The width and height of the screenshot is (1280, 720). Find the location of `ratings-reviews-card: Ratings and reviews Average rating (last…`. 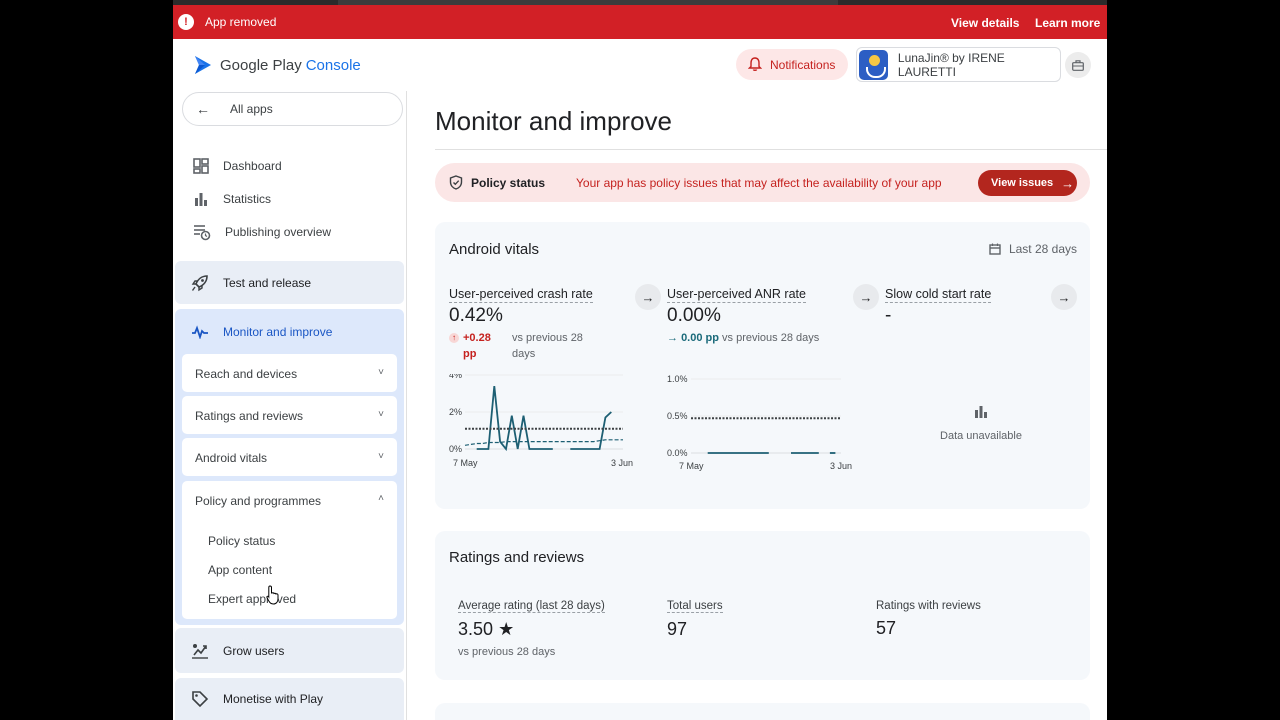

ratings-reviews-card: Ratings and reviews Average rating (last… is located at coordinates (762, 605).